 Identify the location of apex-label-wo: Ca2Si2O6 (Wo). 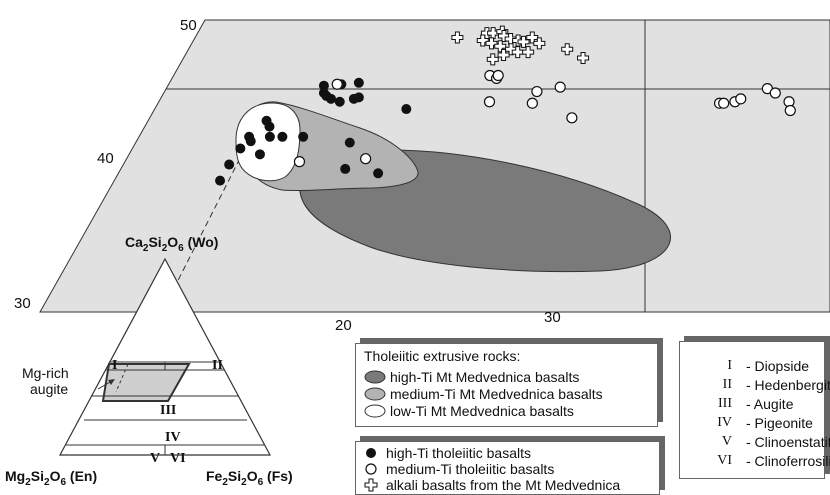
(171, 244).